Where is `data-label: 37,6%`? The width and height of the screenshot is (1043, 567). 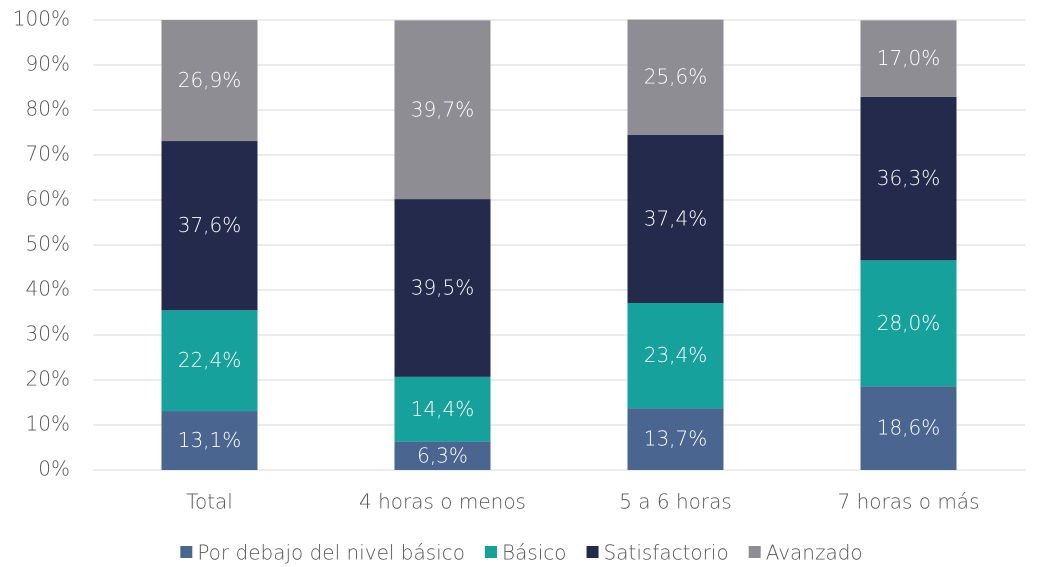 data-label: 37,6% is located at coordinates (210, 225).